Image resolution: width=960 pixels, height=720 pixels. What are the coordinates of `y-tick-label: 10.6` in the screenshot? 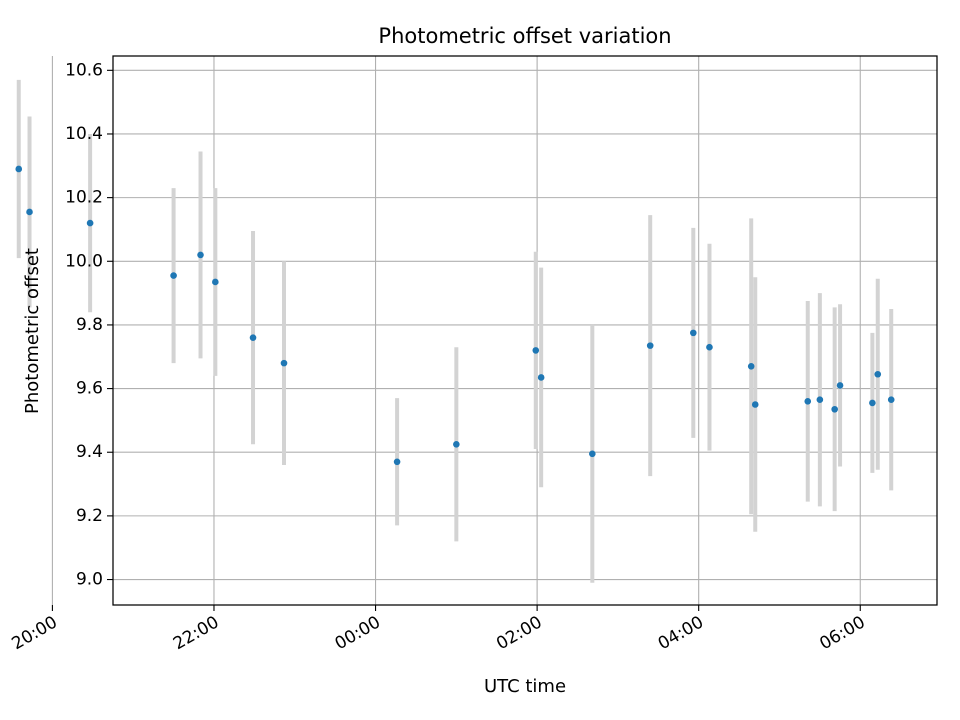 It's located at (84, 70).